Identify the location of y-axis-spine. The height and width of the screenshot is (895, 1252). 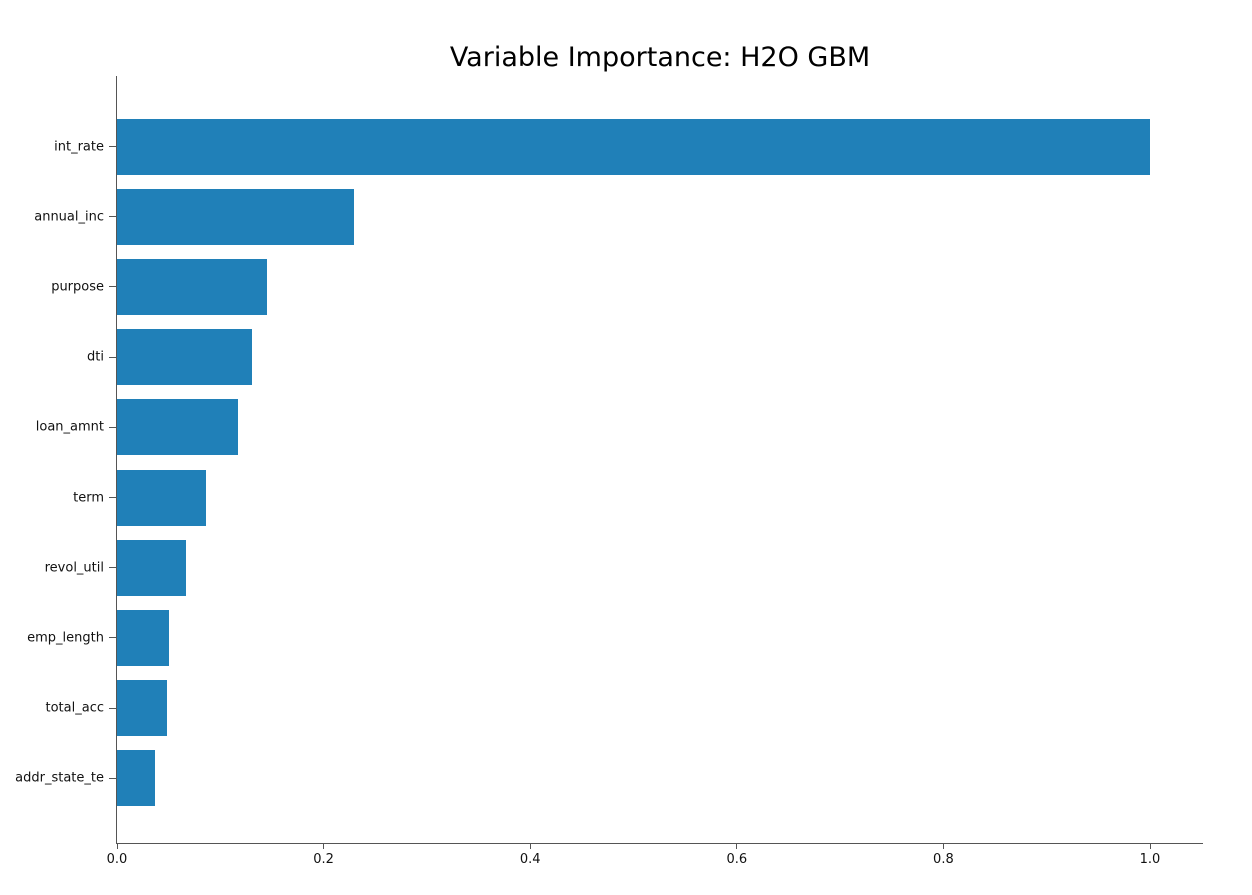
(116, 460).